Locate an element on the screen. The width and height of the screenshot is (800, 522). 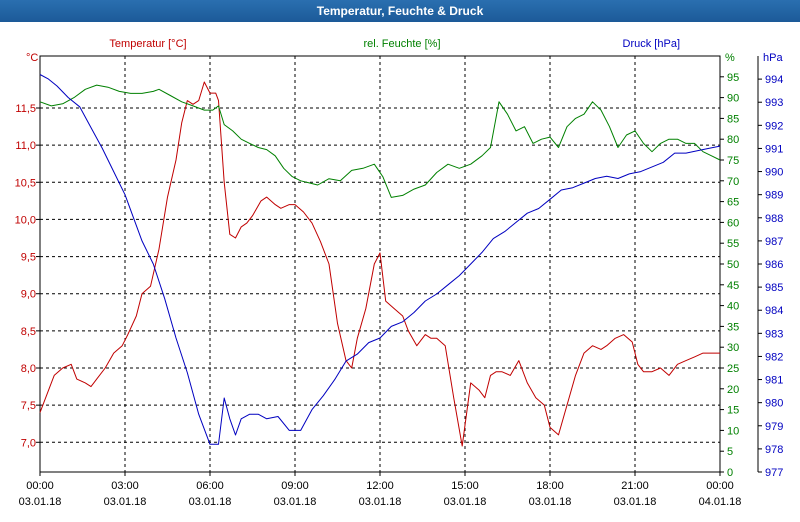
y-tick-pressure: 990 is located at coordinates (774, 173).